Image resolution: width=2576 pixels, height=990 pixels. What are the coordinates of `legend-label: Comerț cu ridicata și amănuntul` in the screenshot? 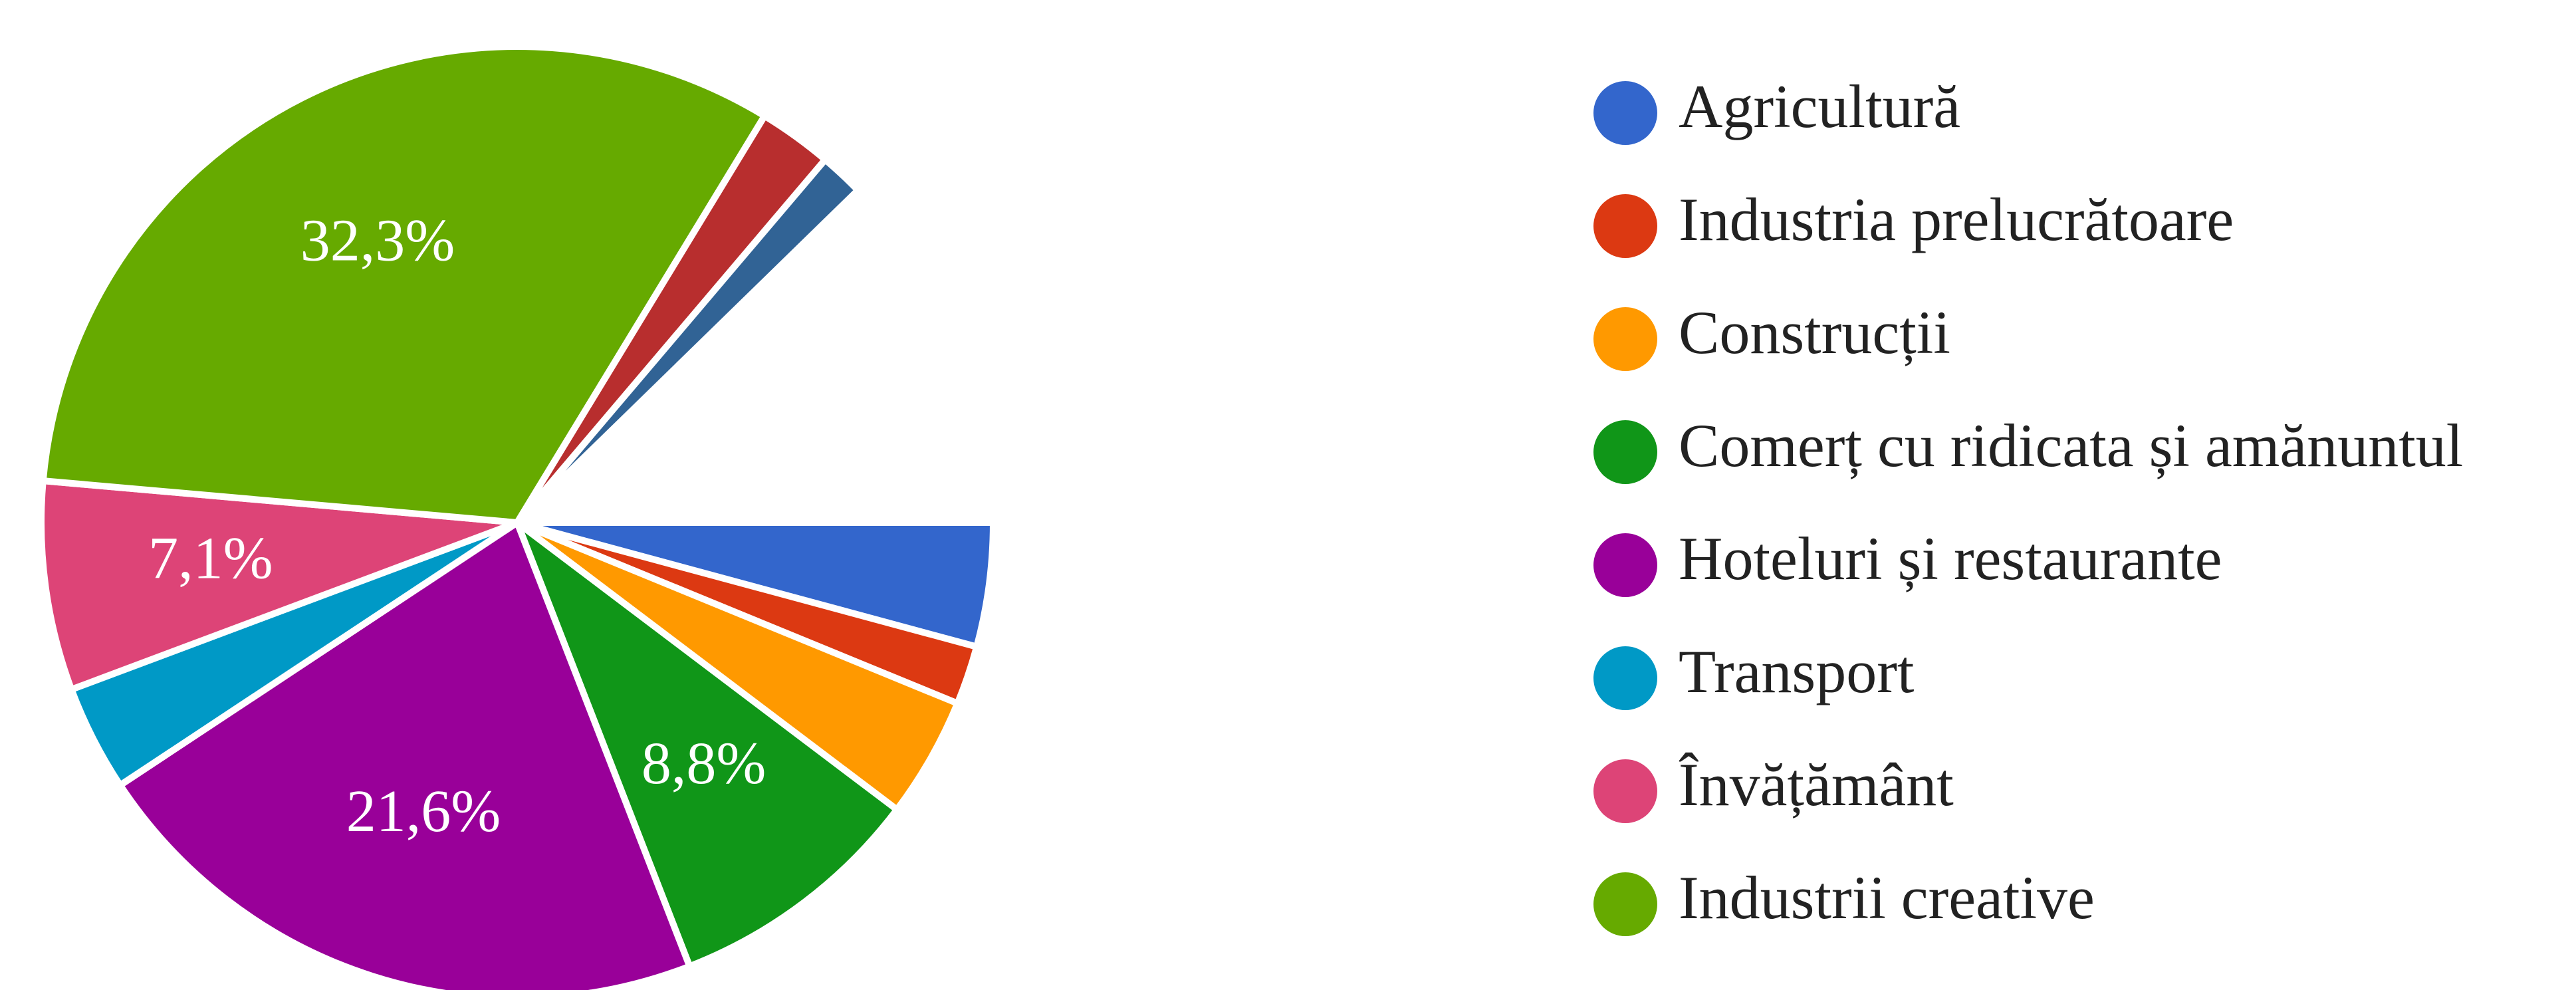 It's located at (2071, 446).